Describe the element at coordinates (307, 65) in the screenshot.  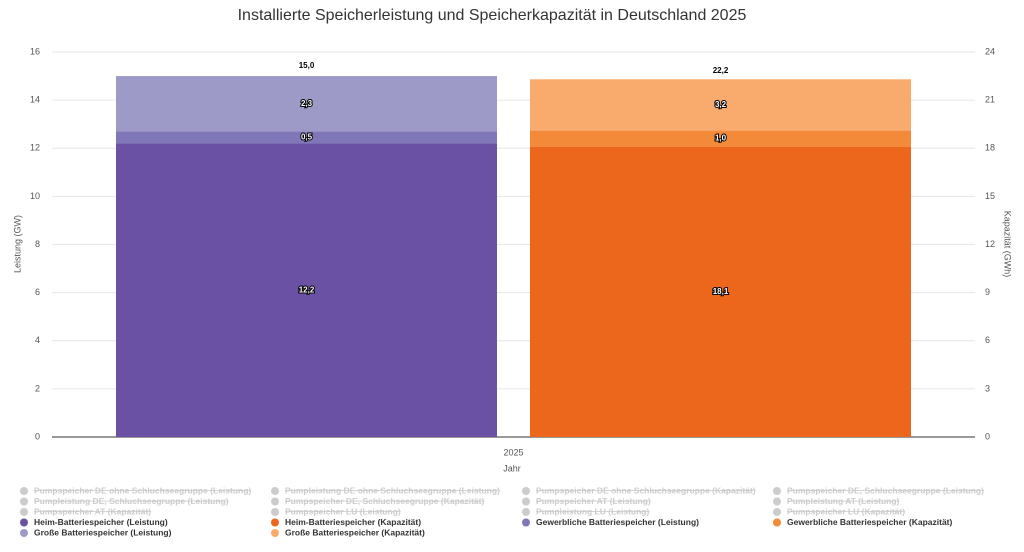
I see `stack-total: 15,0` at that location.